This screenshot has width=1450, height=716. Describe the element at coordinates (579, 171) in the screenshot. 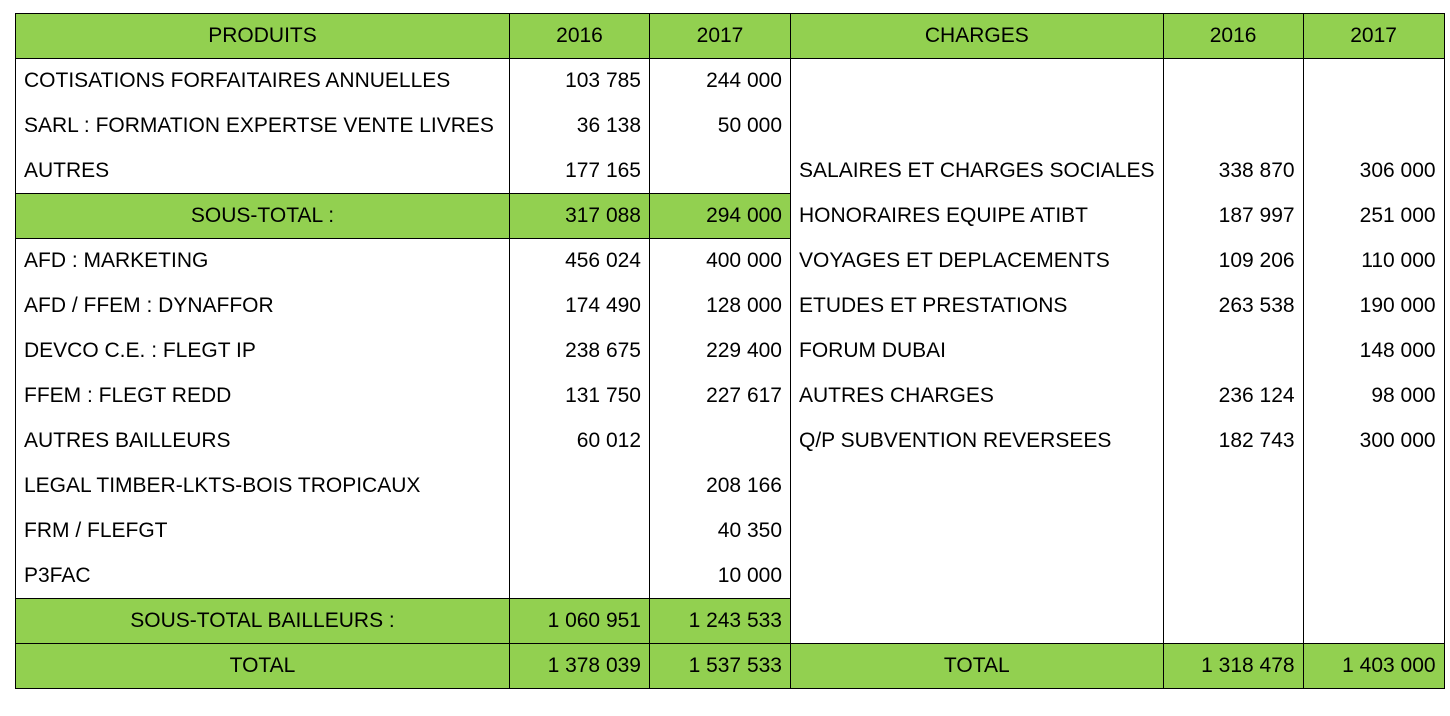

I see `produit-value-2016: 177 165` at that location.